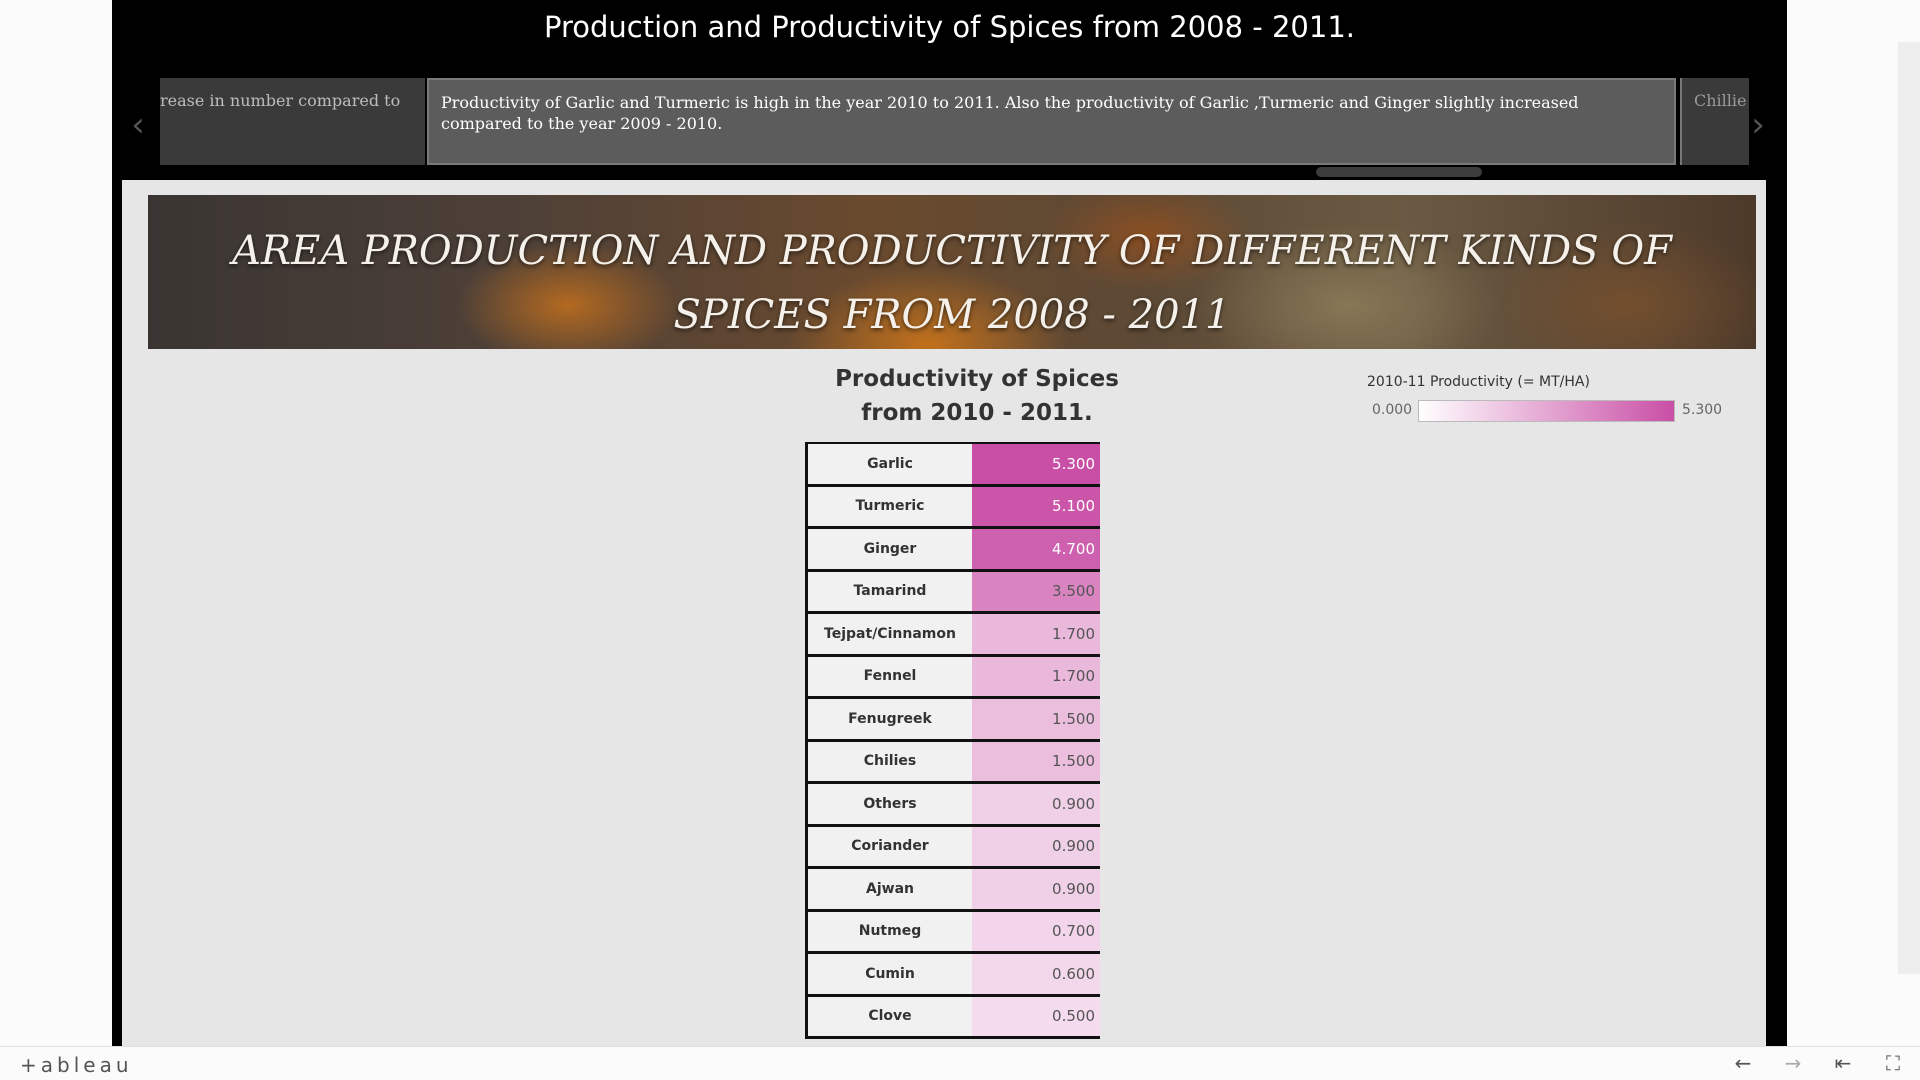 The width and height of the screenshot is (1920, 1080). I want to click on heat-cell: 0.700, so click(1036, 932).